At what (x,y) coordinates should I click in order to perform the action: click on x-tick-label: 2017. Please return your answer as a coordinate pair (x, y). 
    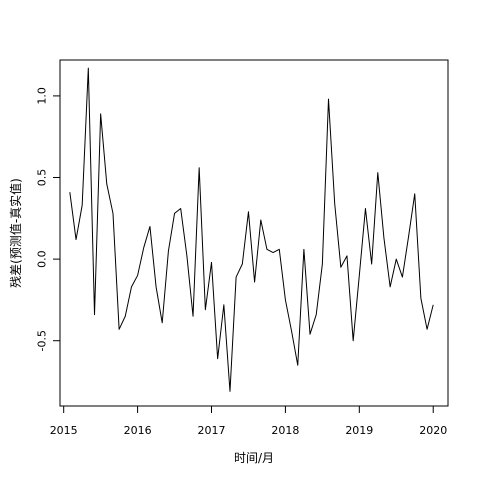
    Looking at the image, I should click on (212, 430).